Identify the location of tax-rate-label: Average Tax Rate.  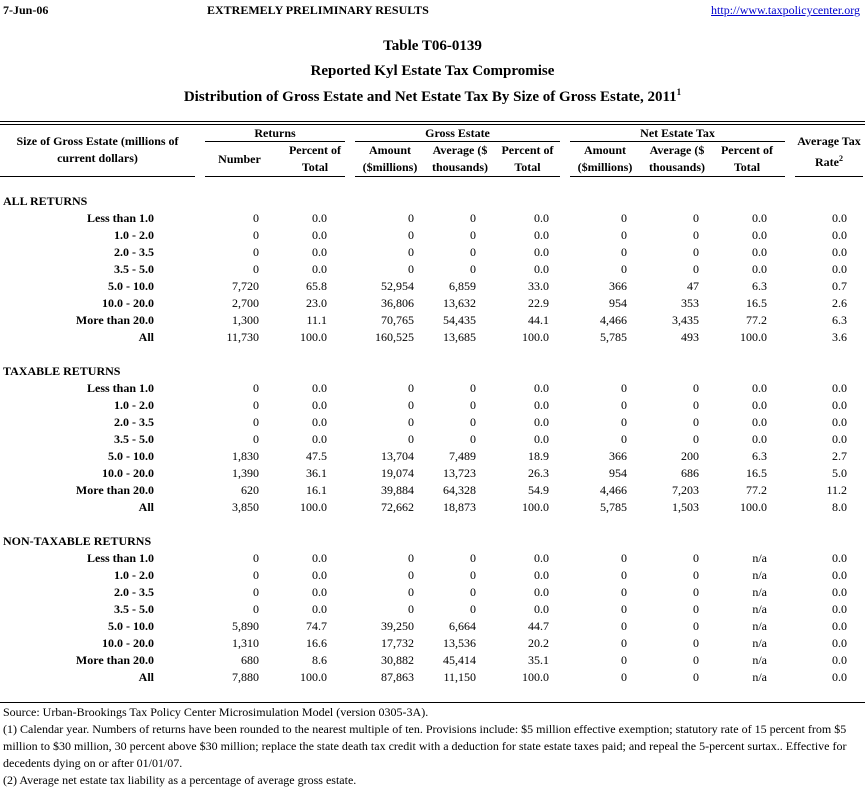
(829, 151).